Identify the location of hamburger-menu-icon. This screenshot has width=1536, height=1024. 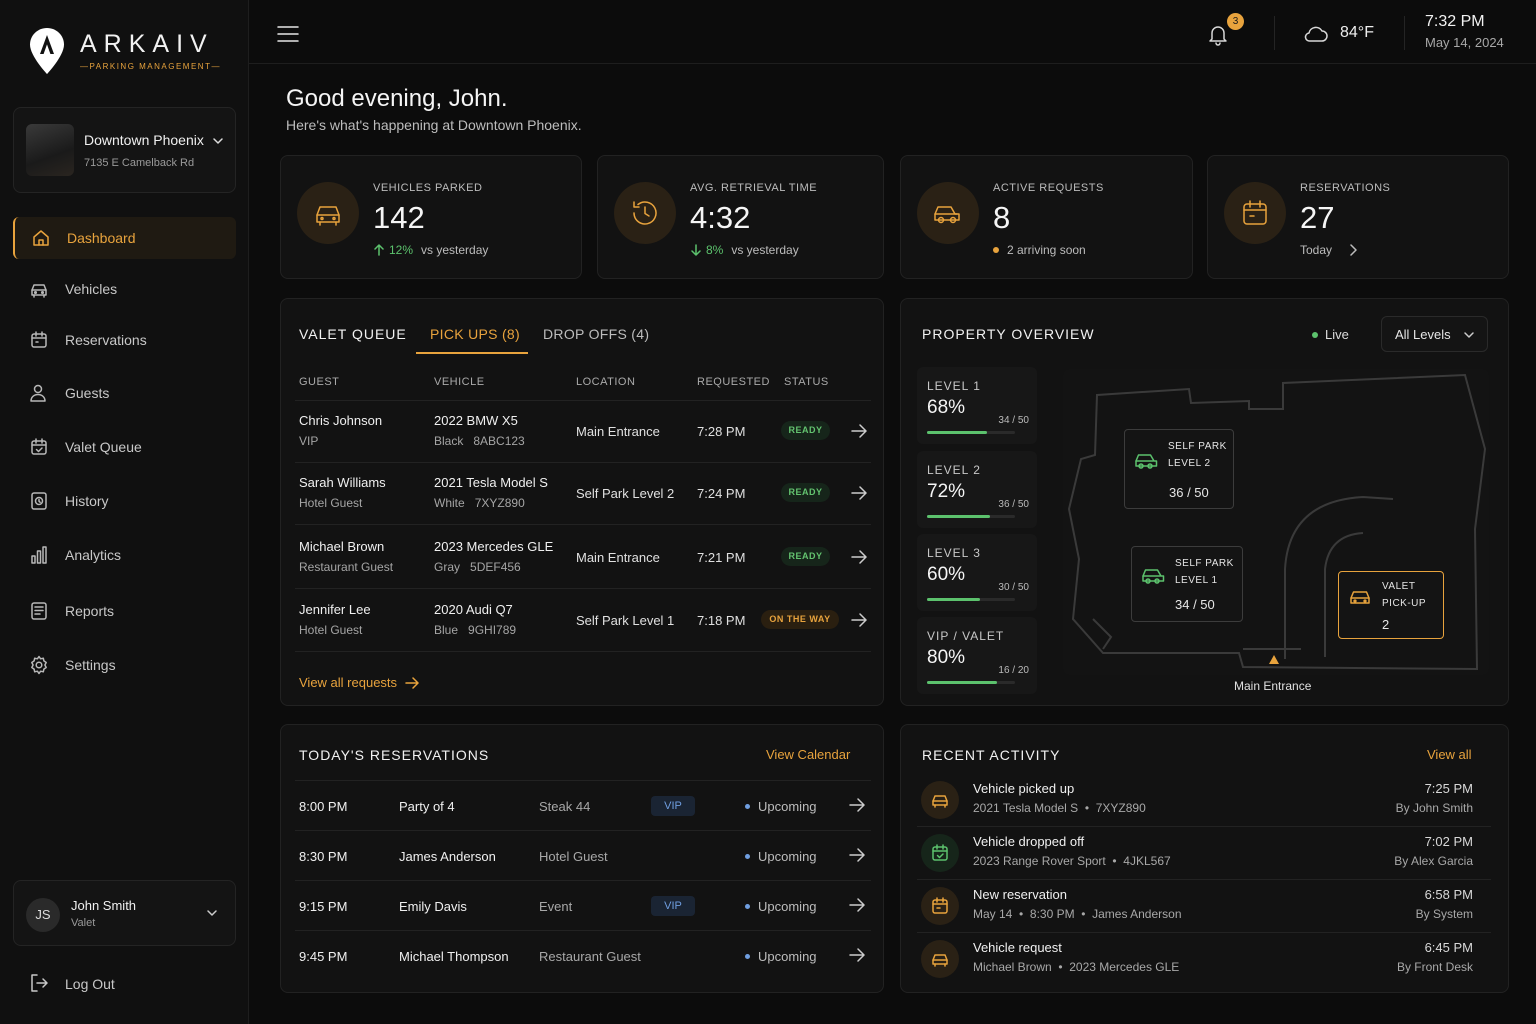
(288, 34).